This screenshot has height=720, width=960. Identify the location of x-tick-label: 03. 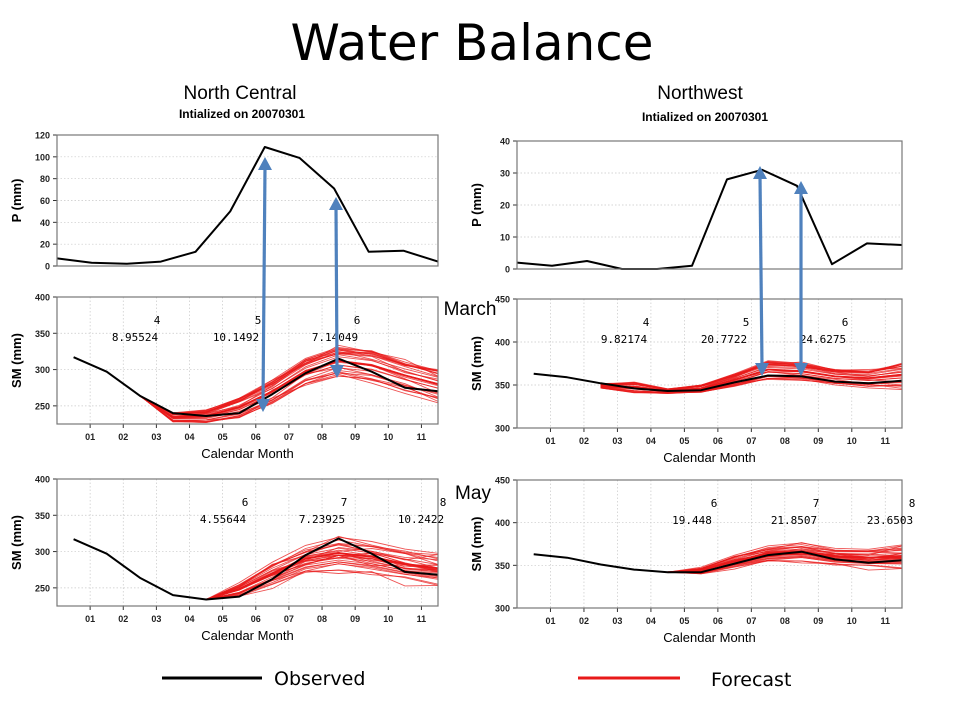
(617, 621).